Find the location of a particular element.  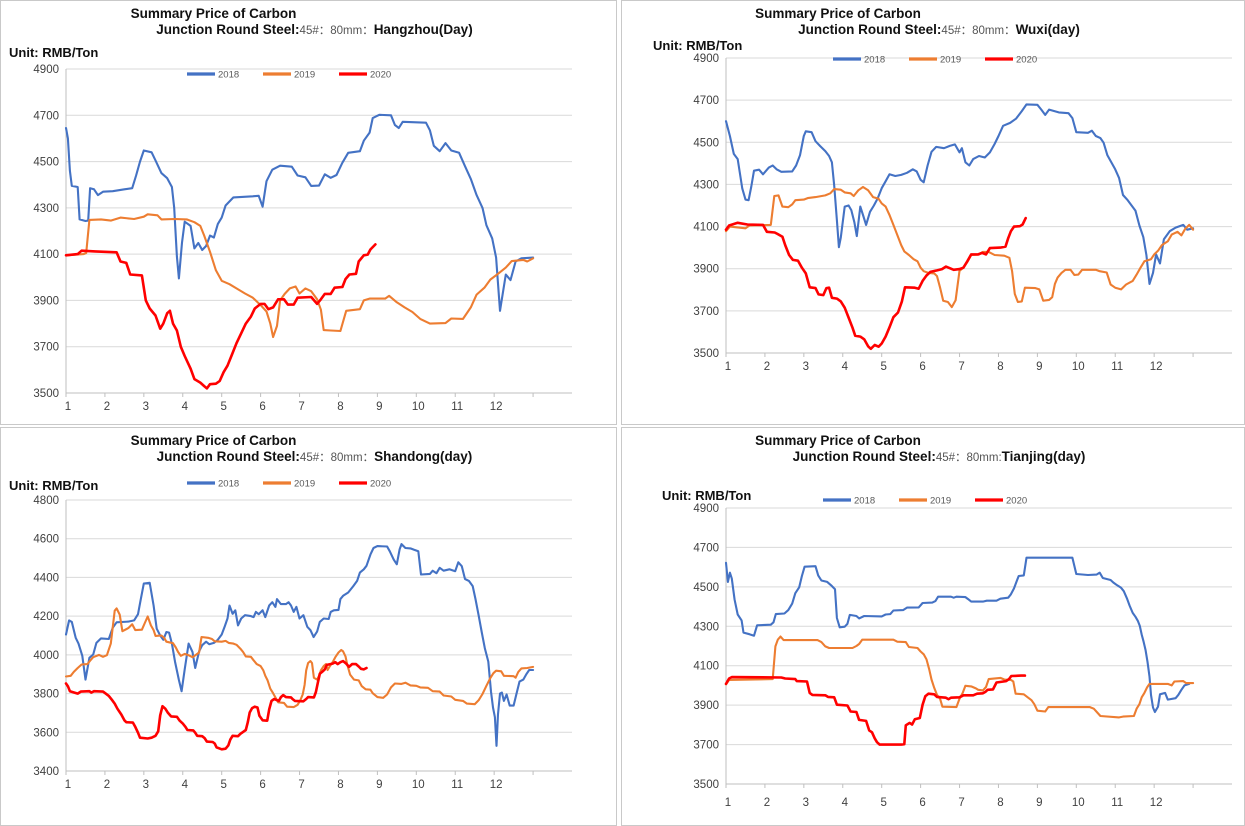

x-axis-label: 2 is located at coordinates (107, 785).